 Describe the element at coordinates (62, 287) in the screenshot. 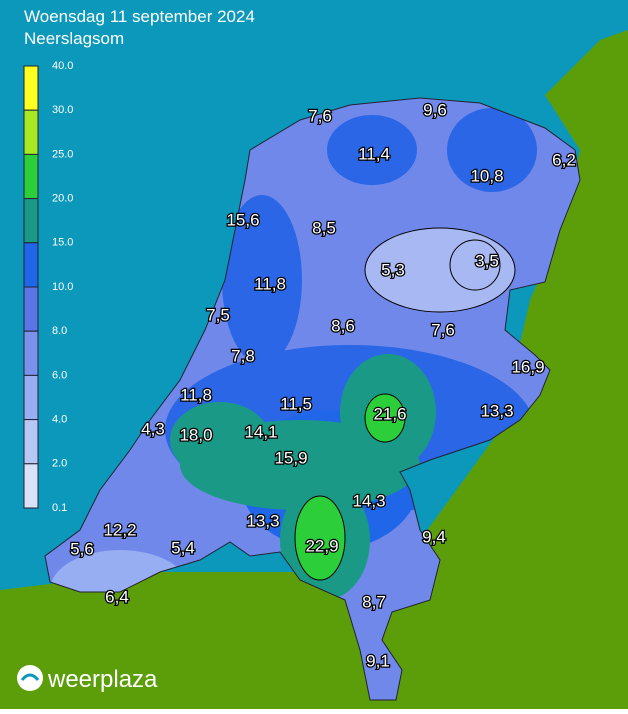

I see `legend-label: 10.0` at that location.